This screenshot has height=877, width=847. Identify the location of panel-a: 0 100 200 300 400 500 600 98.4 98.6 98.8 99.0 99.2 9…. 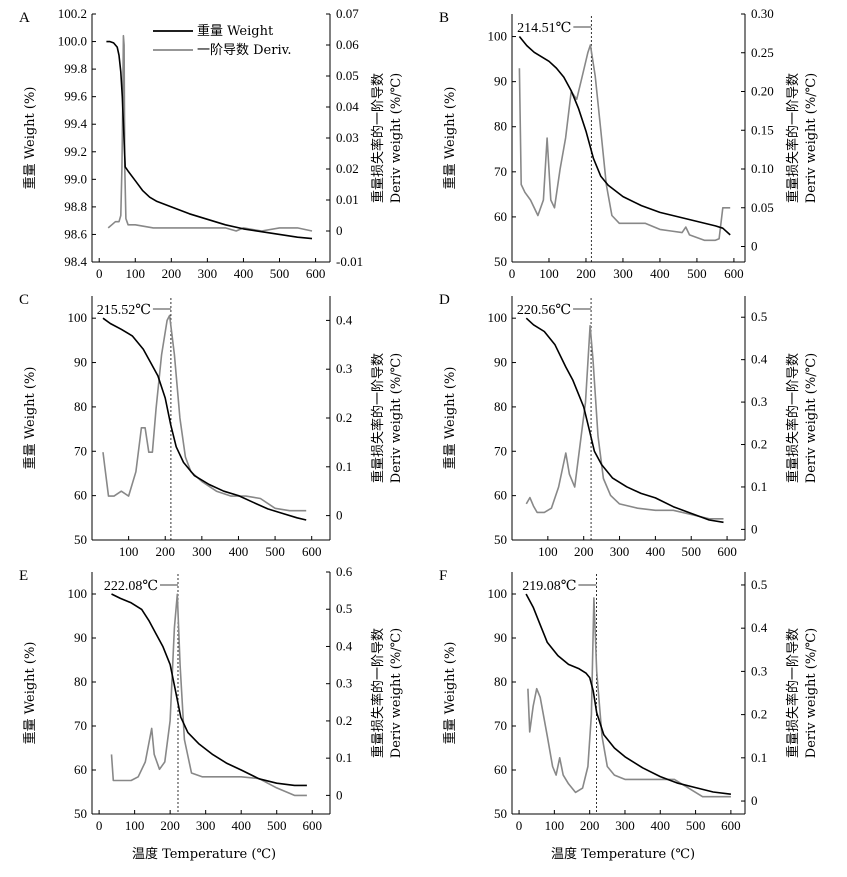
(211, 143).